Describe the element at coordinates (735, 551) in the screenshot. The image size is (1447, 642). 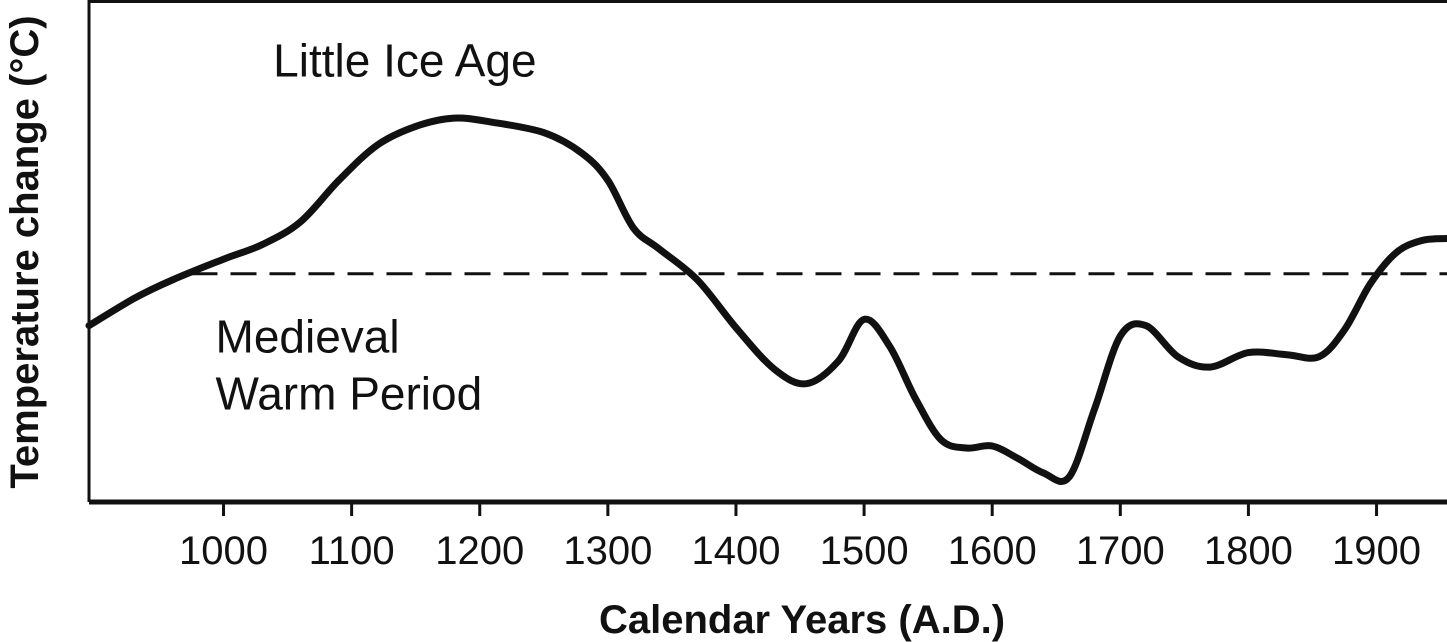
I see `x-tick-label-1400: 1400` at that location.